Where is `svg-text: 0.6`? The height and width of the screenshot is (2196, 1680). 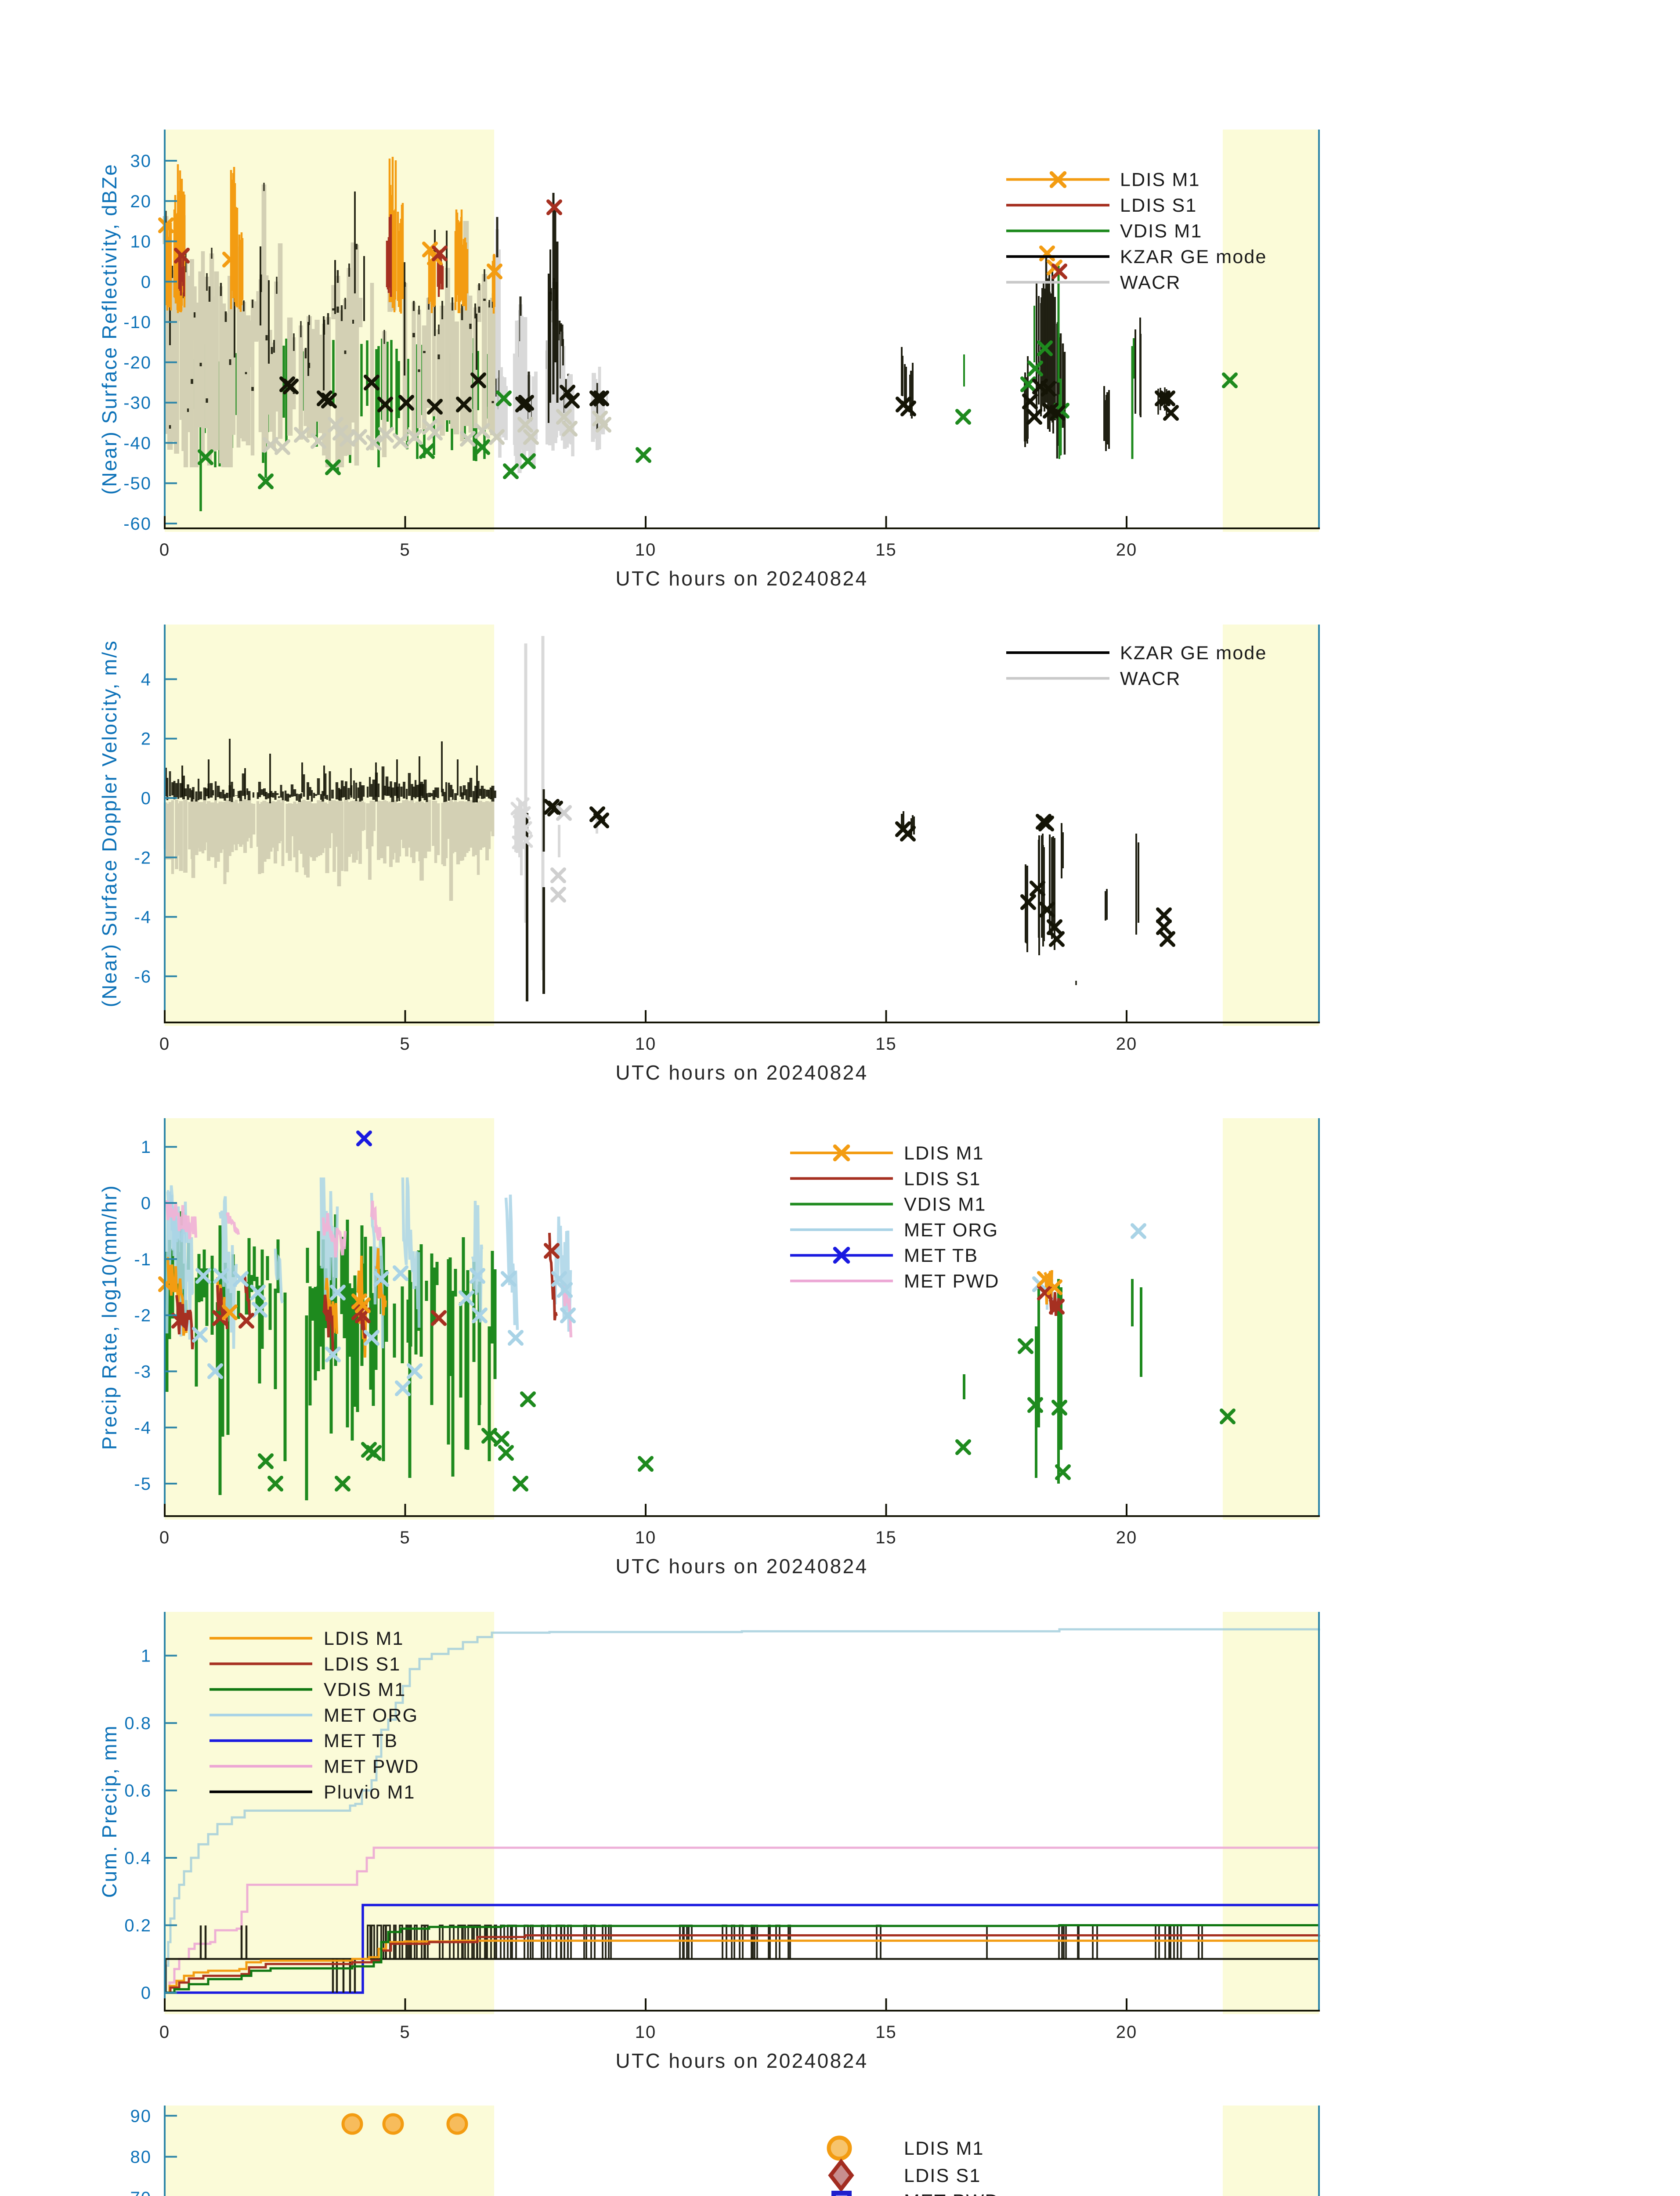
svg-text: 0.6 is located at coordinates (138, 1791).